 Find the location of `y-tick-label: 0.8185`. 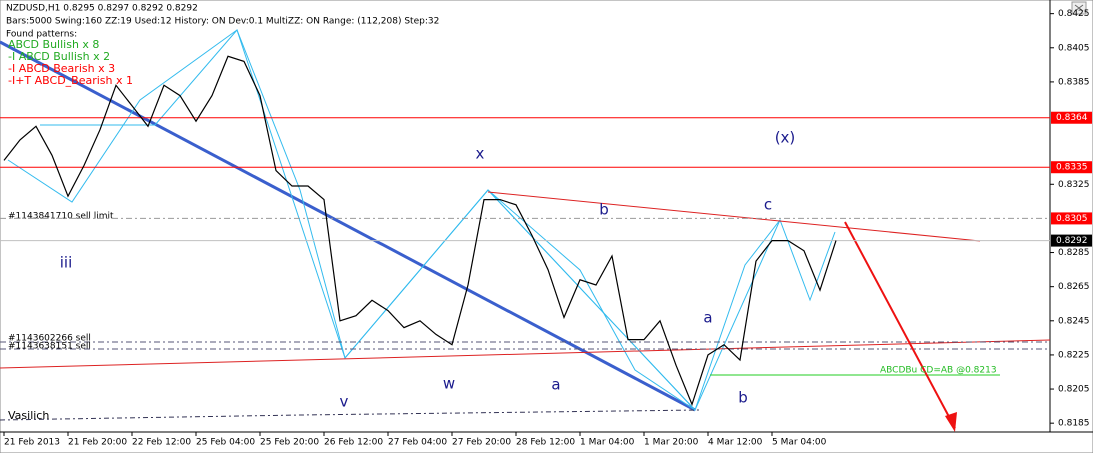

y-tick-label: 0.8185 is located at coordinates (1074, 424).